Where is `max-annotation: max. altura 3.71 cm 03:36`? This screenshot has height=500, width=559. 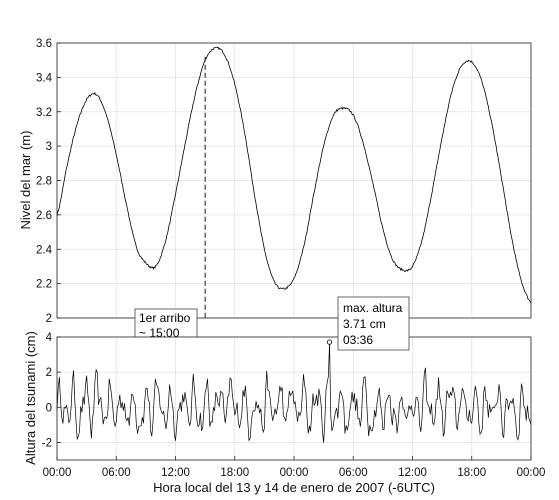 max-annotation: max. altura 3.71 cm 03:36 is located at coordinates (373, 323).